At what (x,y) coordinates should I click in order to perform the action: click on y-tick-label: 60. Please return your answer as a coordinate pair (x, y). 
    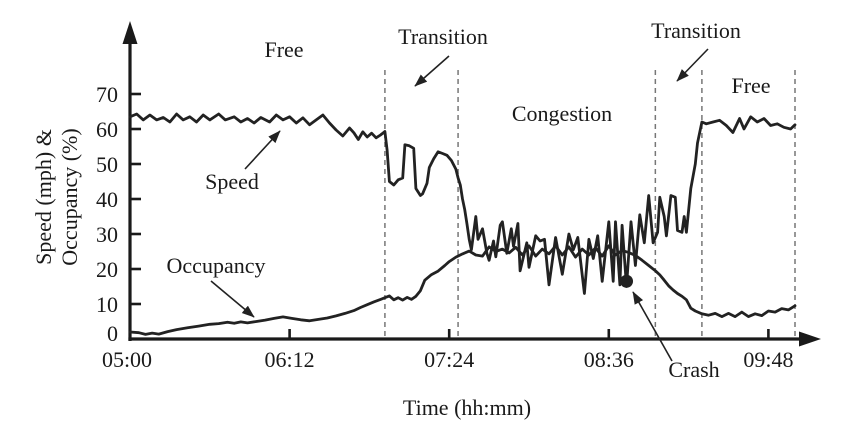
    Looking at the image, I should click on (107, 129).